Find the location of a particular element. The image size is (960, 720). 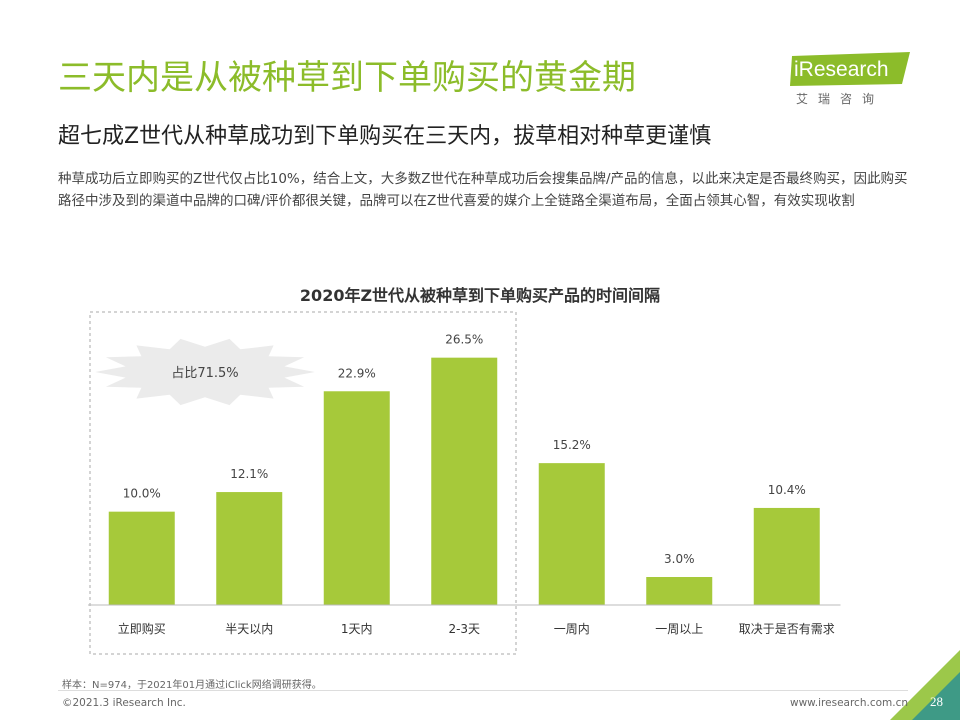

value-label-2: 22.9% is located at coordinates (357, 373).